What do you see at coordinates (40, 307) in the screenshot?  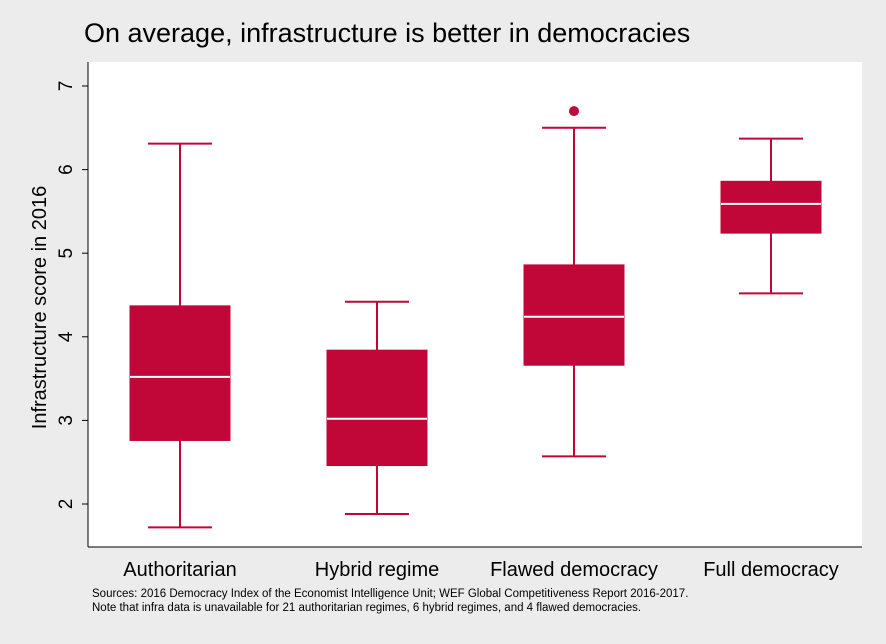 I see `y-axis-title: Infrastructure score in 2016` at bounding box center [40, 307].